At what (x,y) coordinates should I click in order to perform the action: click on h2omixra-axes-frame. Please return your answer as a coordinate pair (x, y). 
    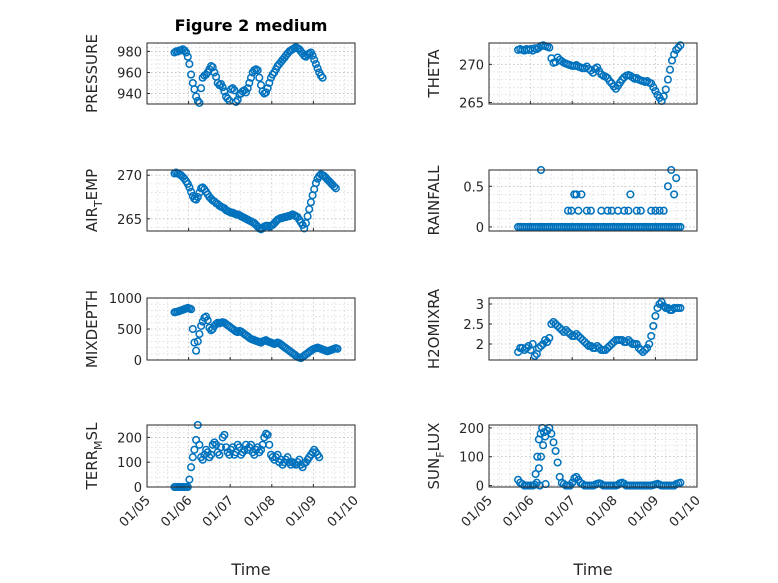
    Looking at the image, I should click on (593, 329).